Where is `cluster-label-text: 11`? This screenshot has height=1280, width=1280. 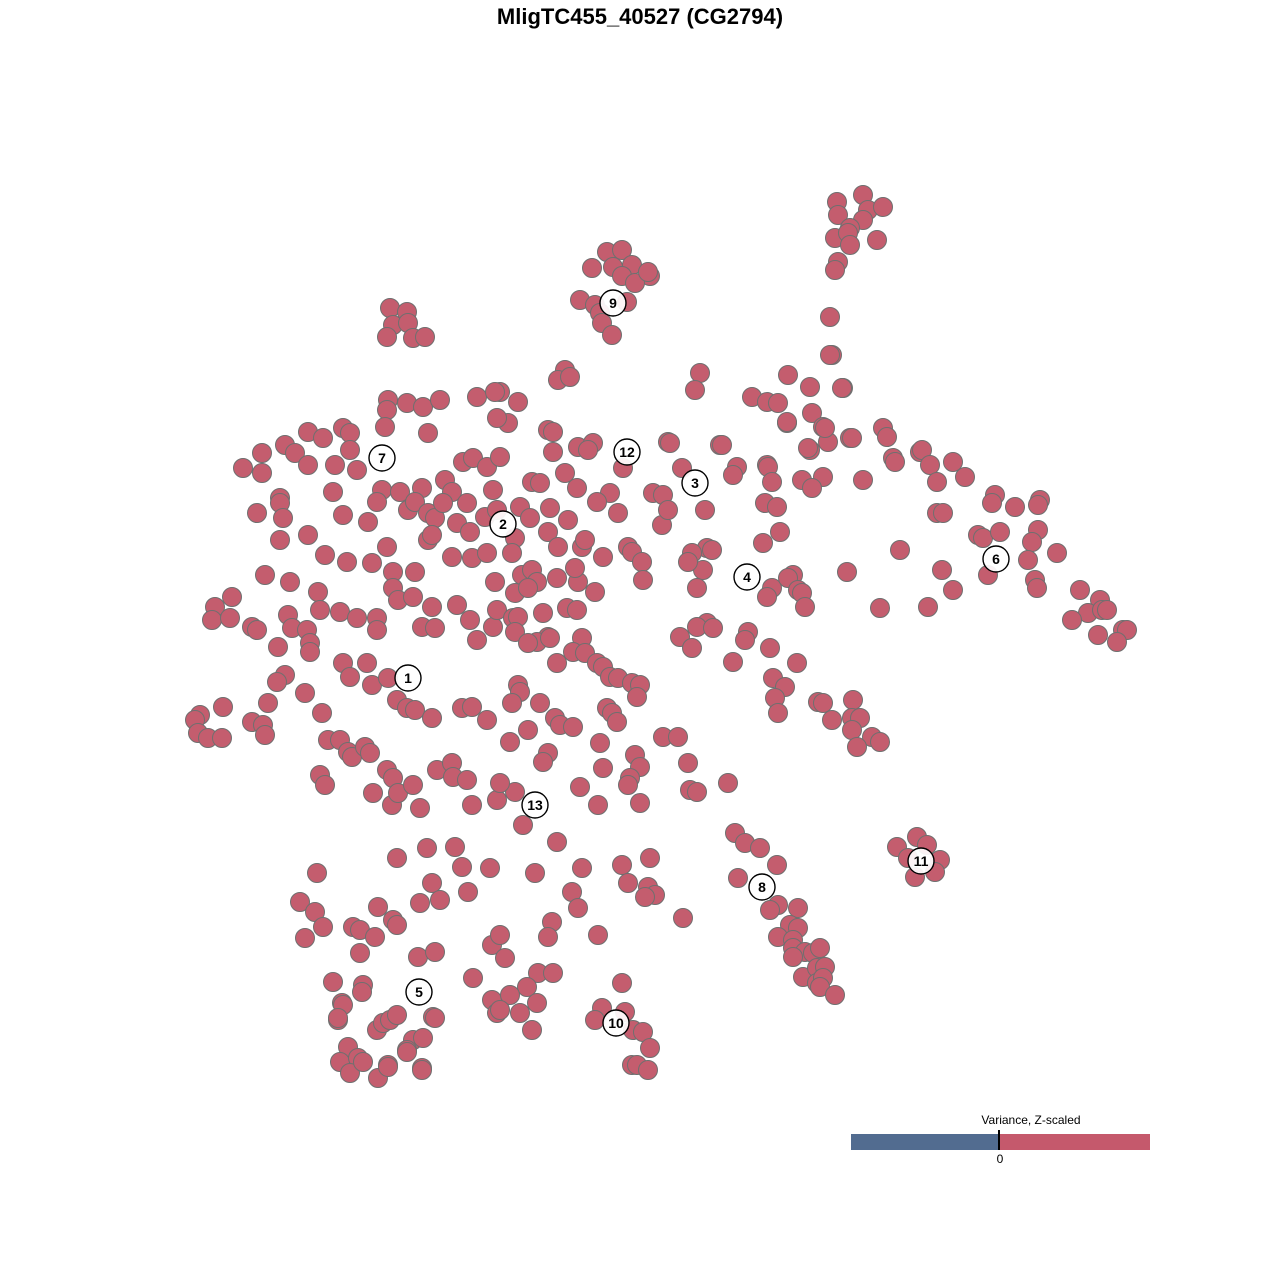 cluster-label-text: 11 is located at coordinates (921, 861).